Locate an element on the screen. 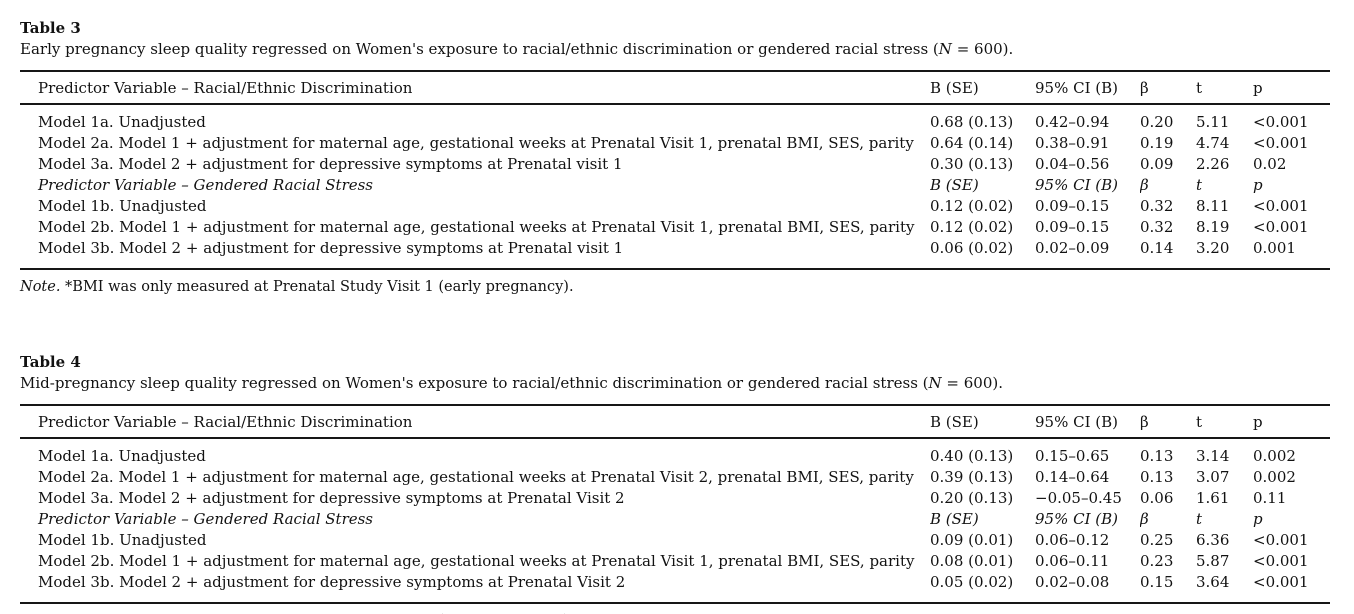 This screenshot has width=1354, height=614. b-se-cell: 0.30 (0.13) is located at coordinates (972, 164).